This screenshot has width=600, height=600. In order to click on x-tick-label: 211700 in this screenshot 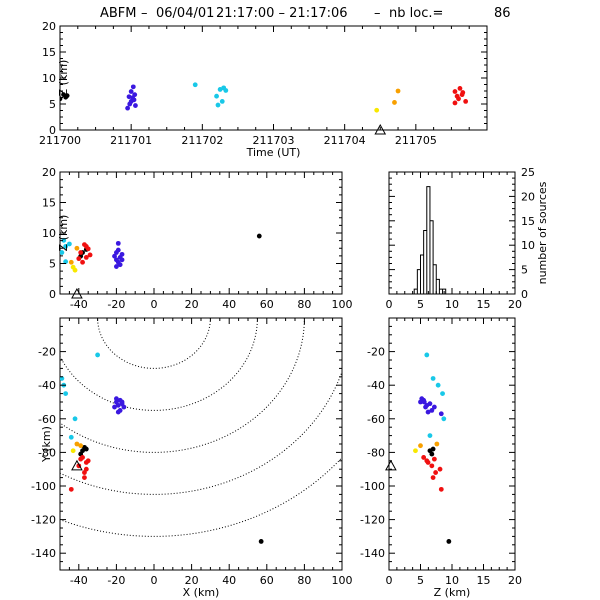, I will do `click(60, 140)`.